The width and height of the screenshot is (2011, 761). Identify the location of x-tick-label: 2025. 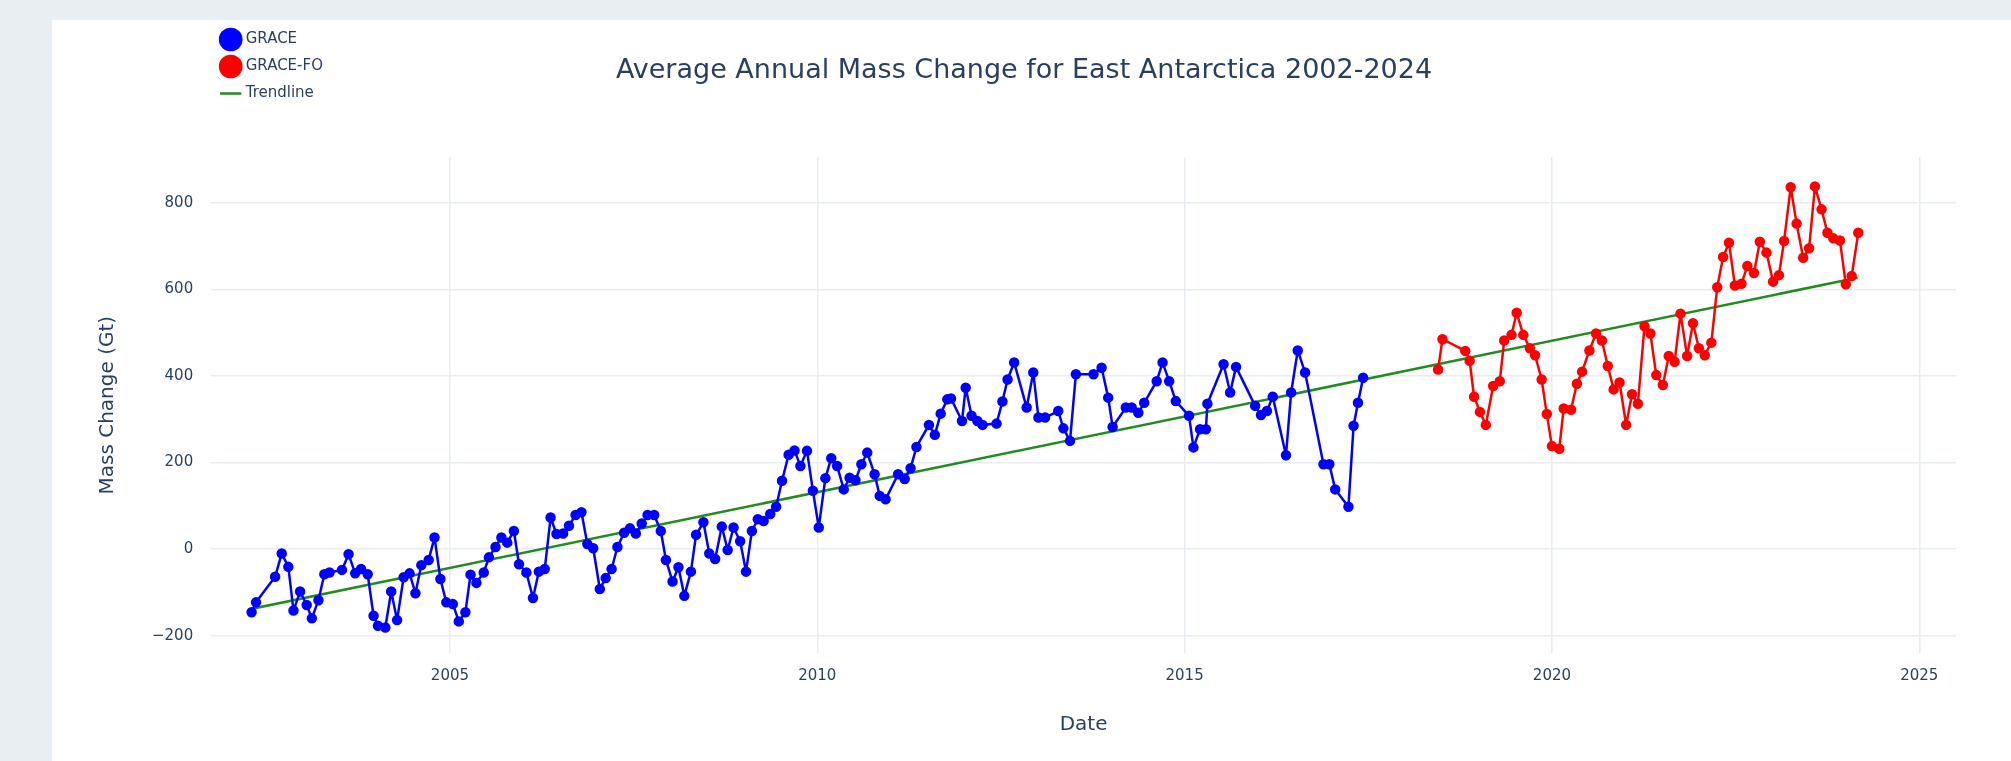
(1919, 674).